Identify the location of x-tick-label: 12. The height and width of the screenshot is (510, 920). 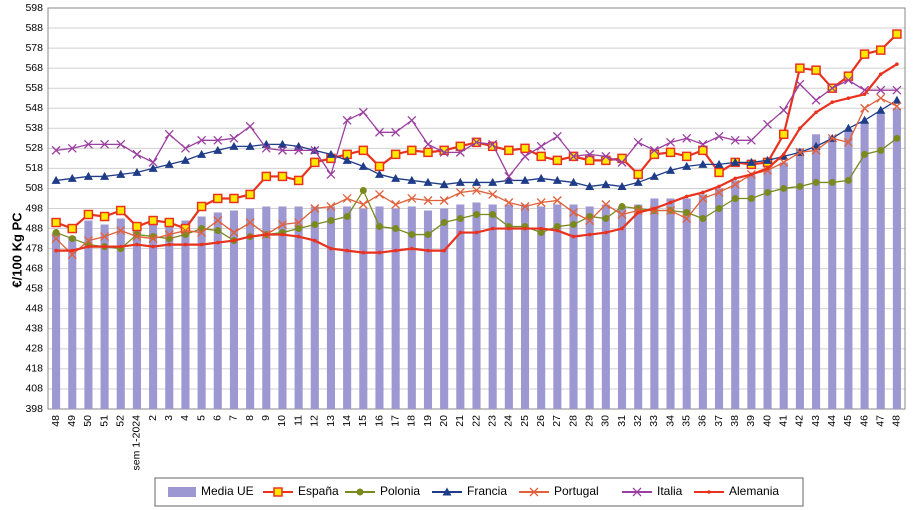
(315, 421).